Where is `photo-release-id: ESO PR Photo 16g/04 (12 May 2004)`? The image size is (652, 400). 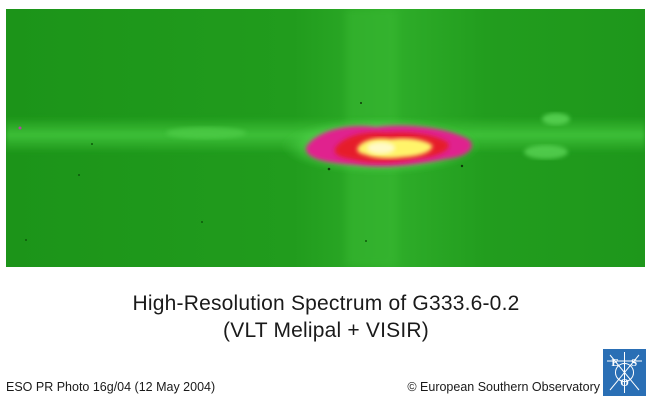 photo-release-id: ESO PR Photo 16g/04 (12 May 2004) is located at coordinates (111, 387).